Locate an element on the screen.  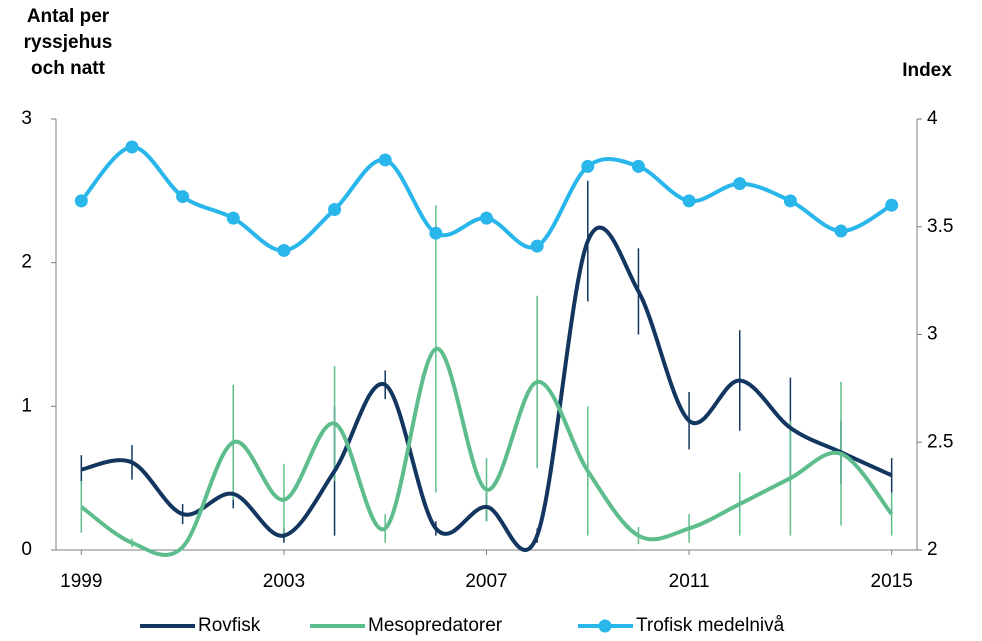
legend-label: Rovfisk is located at coordinates (229, 625).